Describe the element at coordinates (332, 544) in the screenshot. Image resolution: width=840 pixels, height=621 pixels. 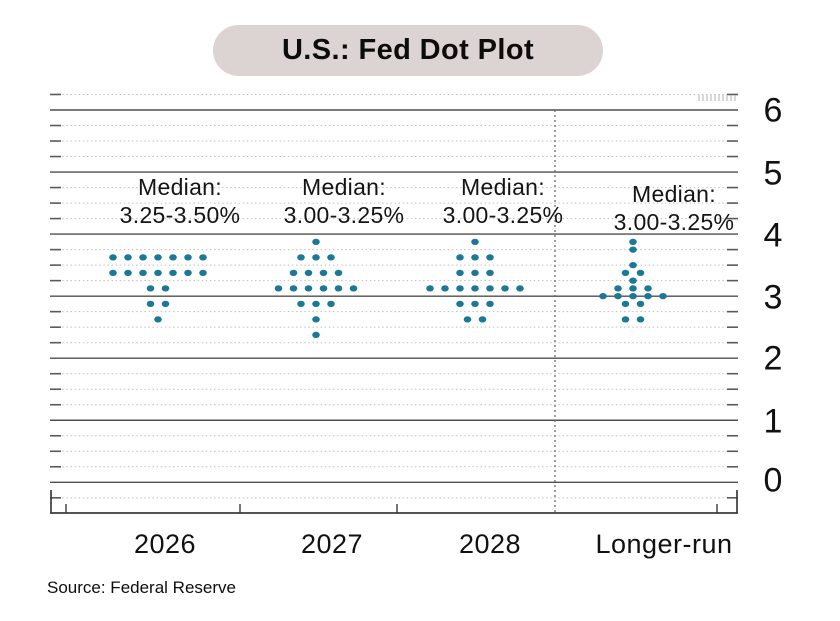
I see `x-label-2027: 2027` at that location.